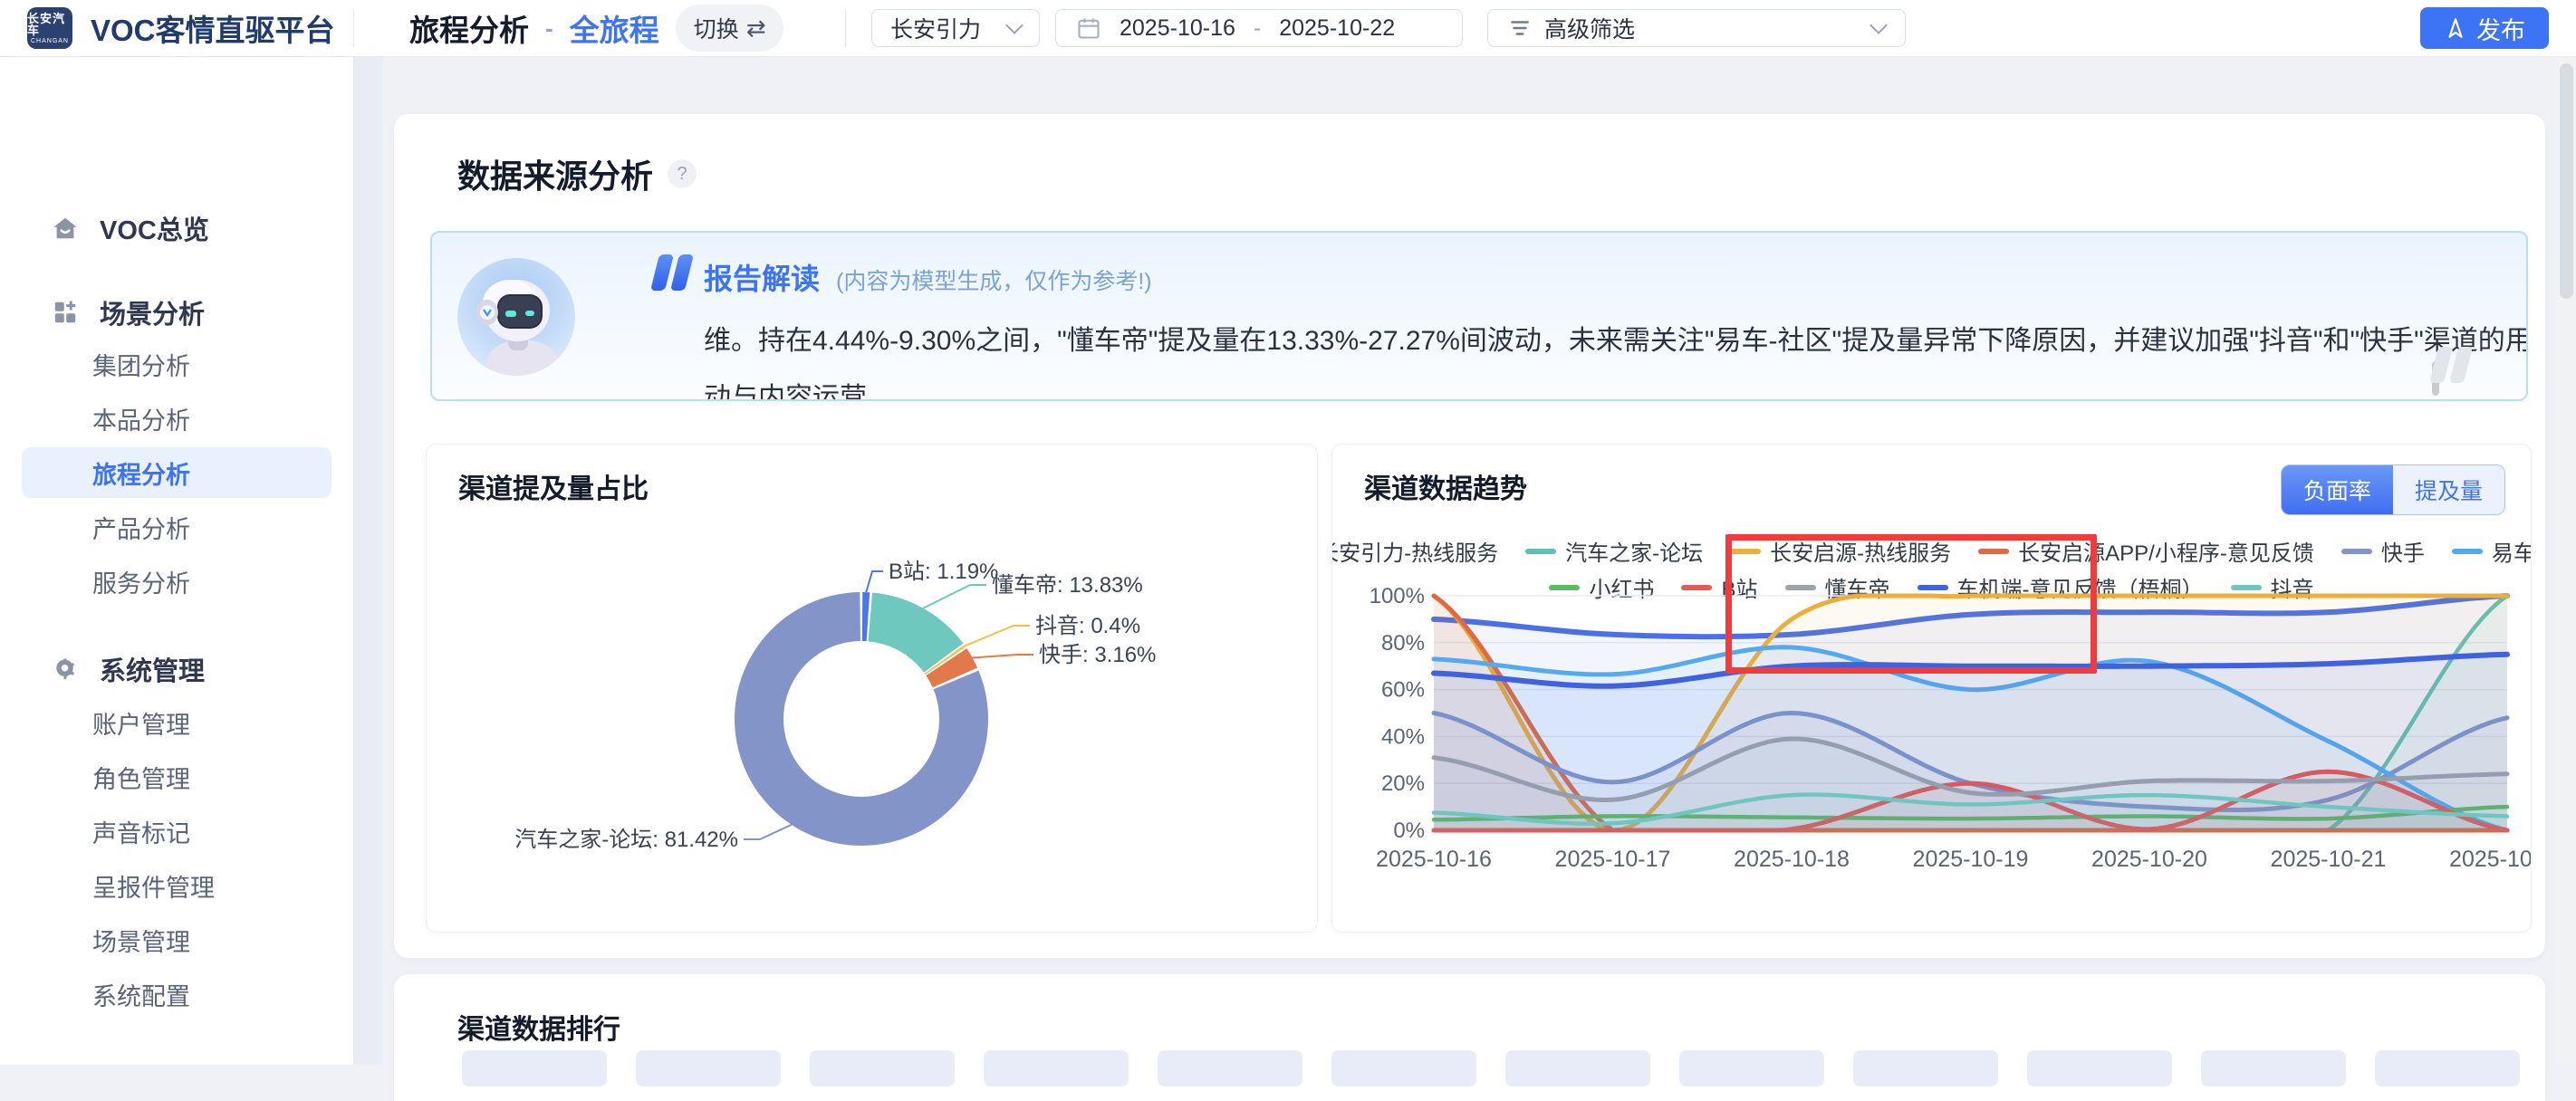  I want to click on series-area-长安启源APP/小程序-意见反馈, so click(1970, 713).